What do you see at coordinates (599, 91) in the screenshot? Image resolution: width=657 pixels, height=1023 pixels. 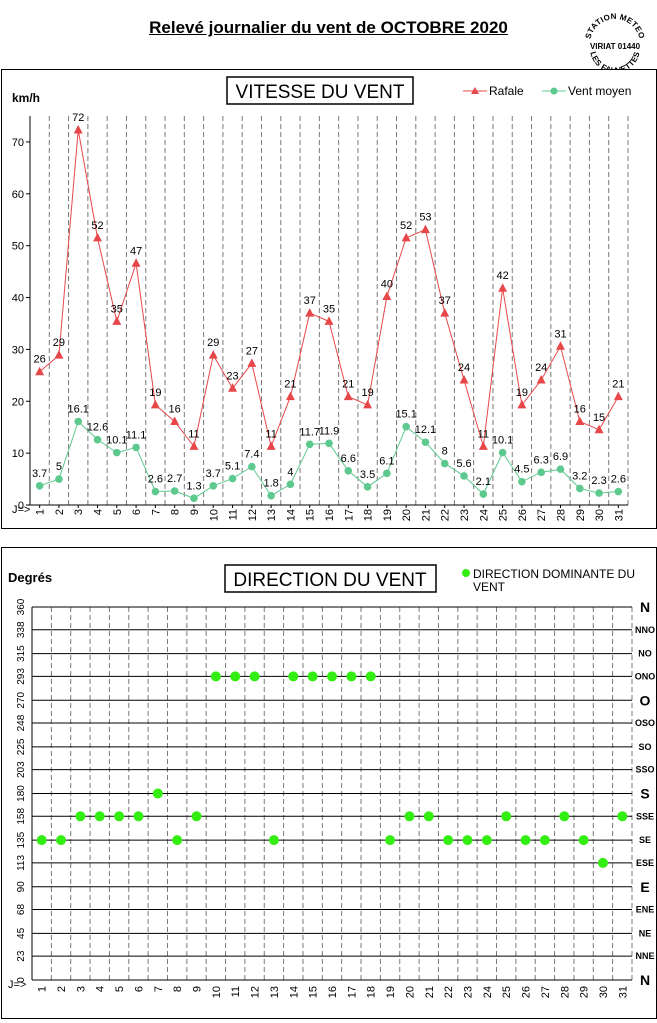 I see `legend-vent-moyen-label: Vent moyen` at bounding box center [599, 91].